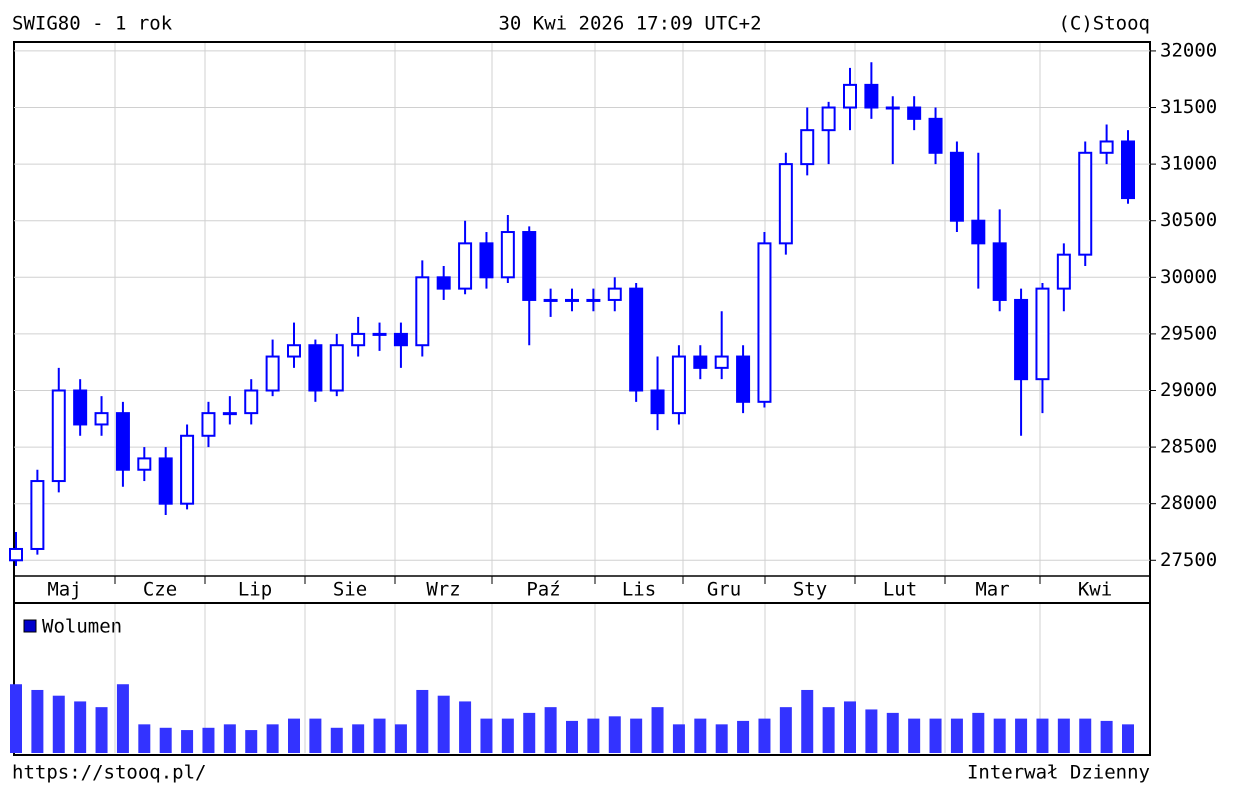  I want to click on y-tick-label: 32000, so click(1188, 50).